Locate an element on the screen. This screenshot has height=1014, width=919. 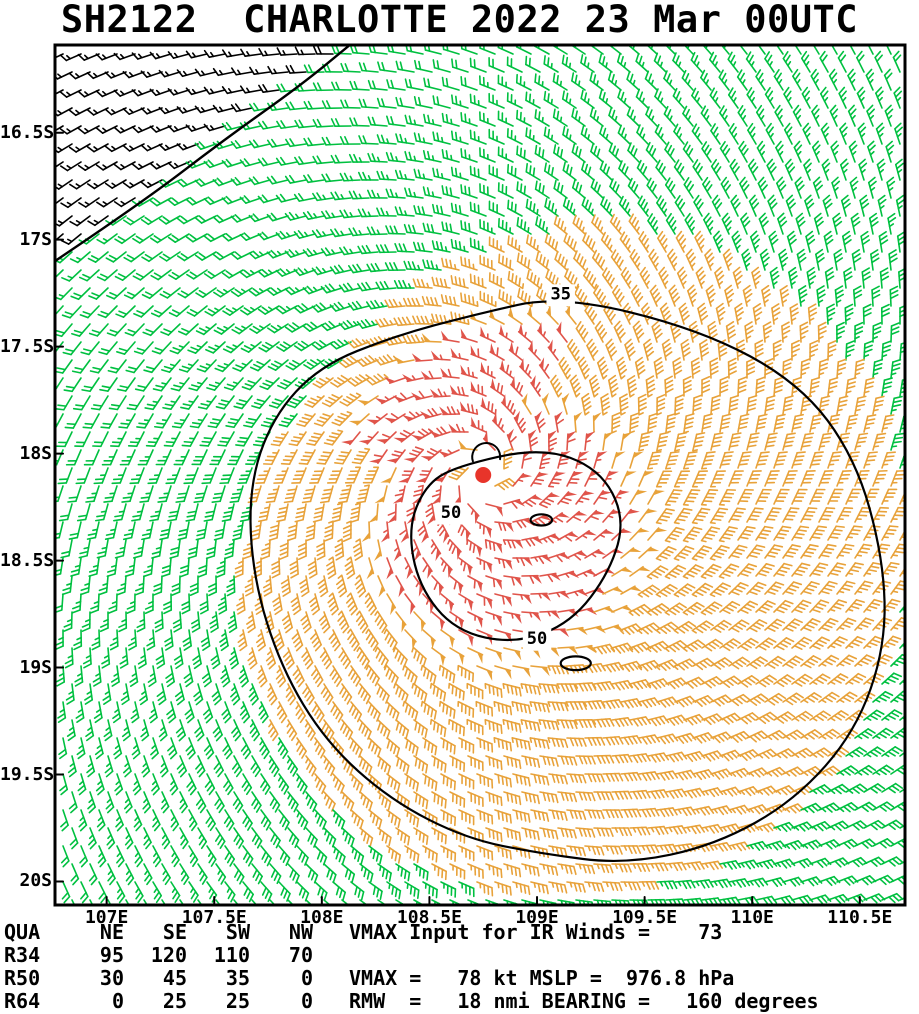
quadrant-table-value: NE is located at coordinates (111, 932).